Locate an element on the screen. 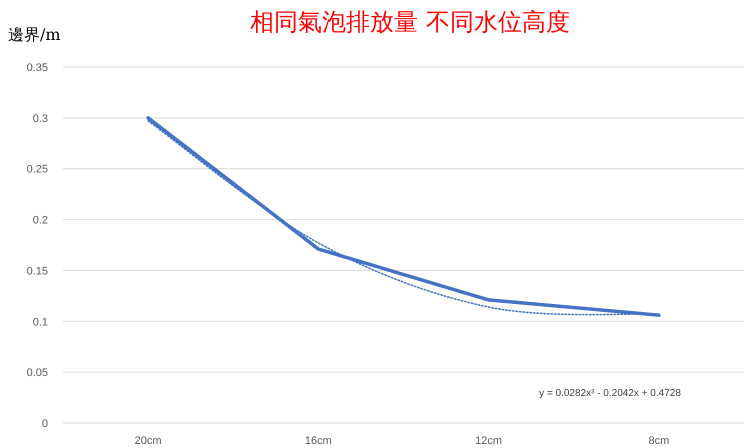 The image size is (744, 448). x-tick-label: 16cm is located at coordinates (318, 441).